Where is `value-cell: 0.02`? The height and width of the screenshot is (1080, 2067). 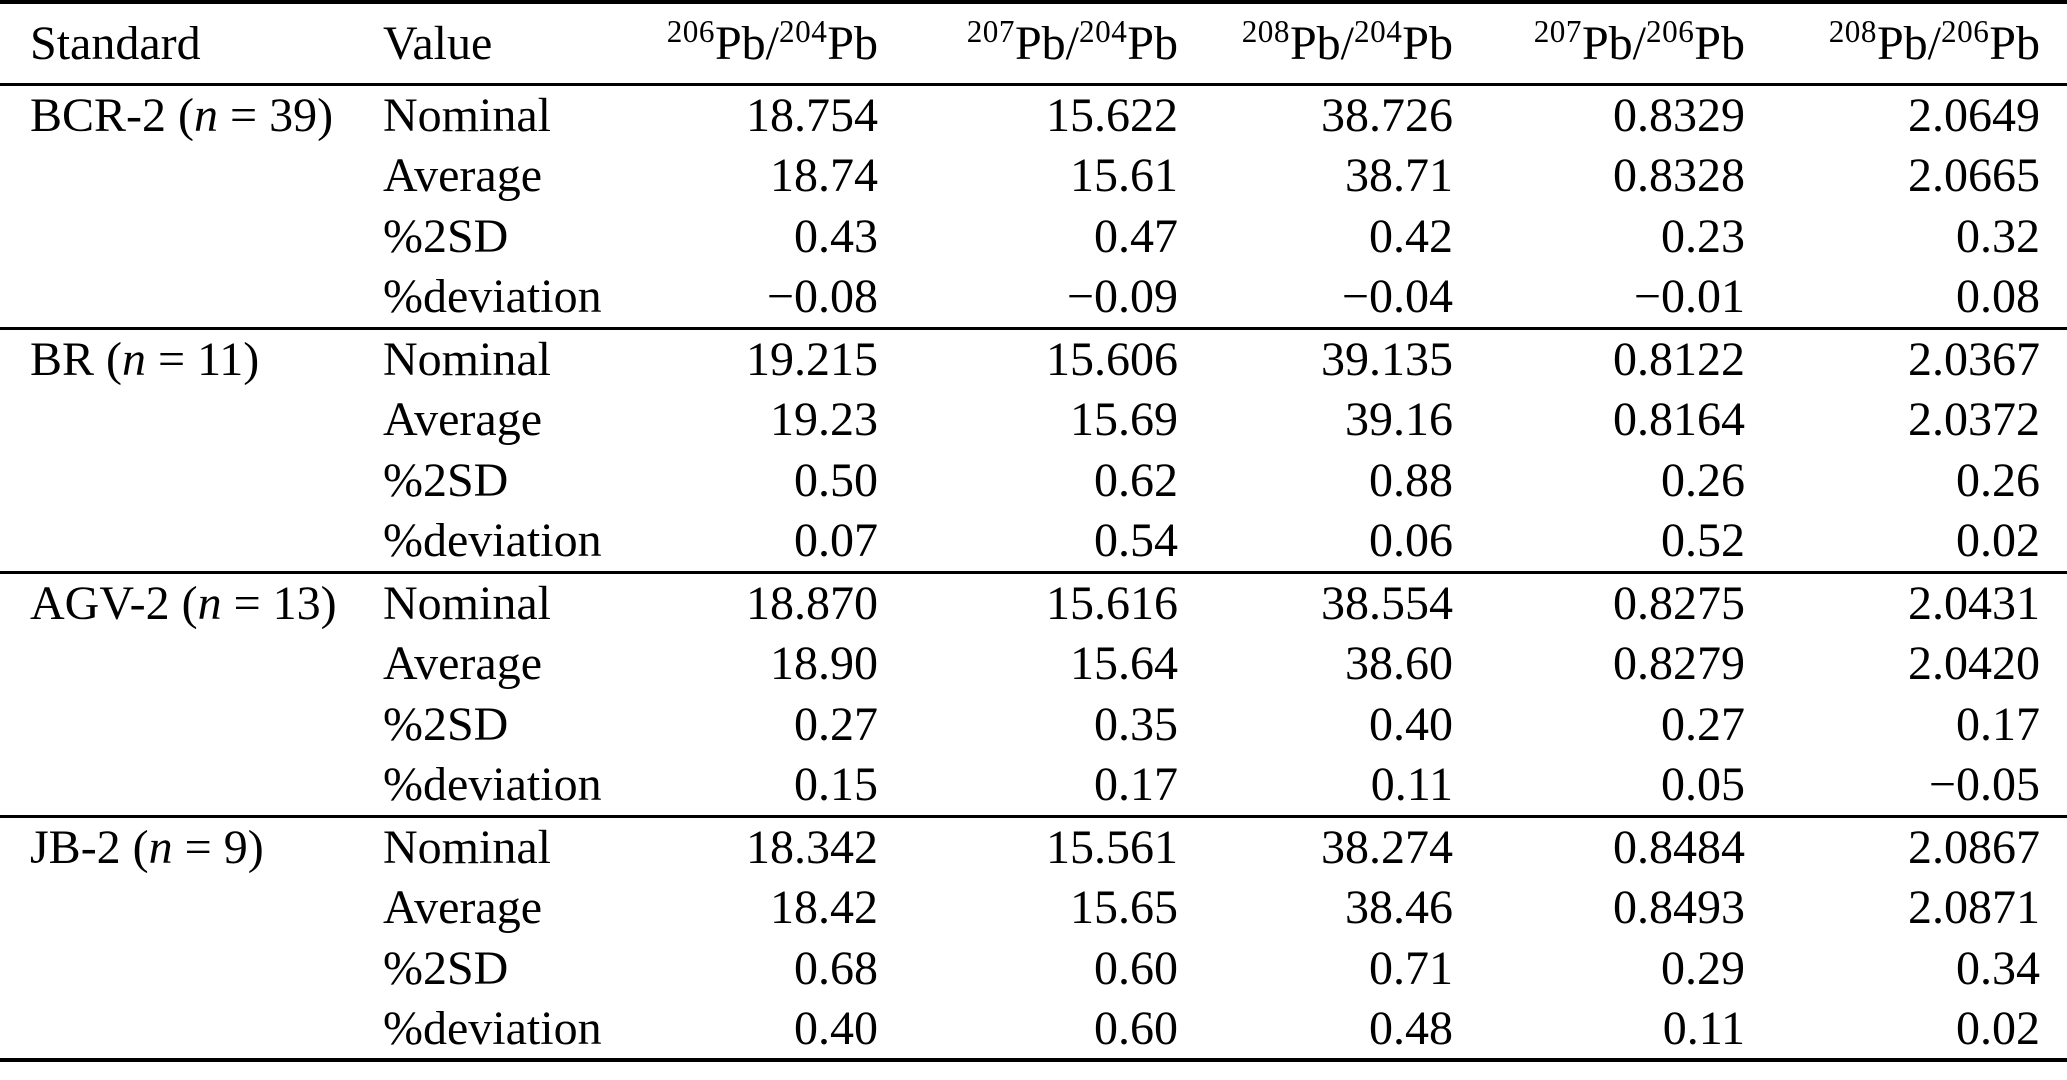
value-cell: 0.02 is located at coordinates (1998, 1028).